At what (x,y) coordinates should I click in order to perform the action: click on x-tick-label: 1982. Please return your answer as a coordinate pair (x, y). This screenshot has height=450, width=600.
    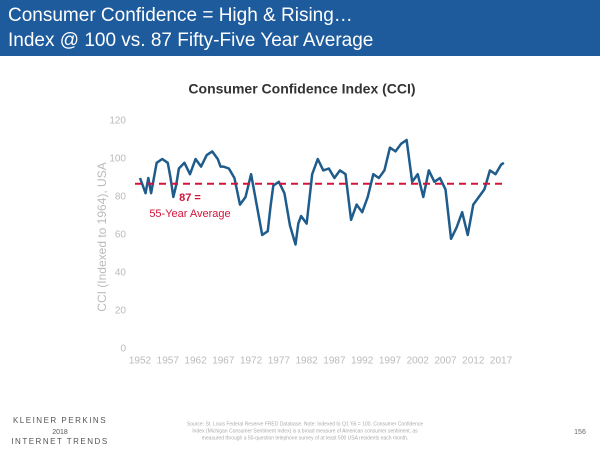
    Looking at the image, I should click on (307, 361).